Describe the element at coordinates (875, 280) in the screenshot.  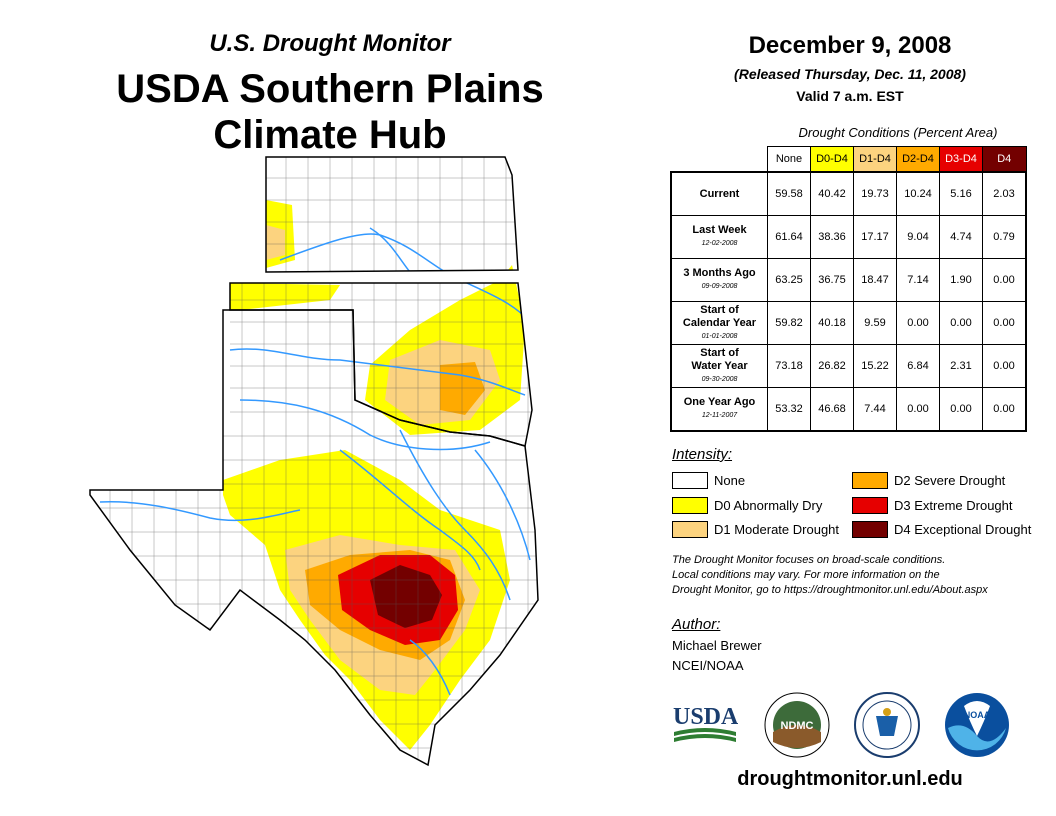
I see `table-cell: 18.47` at that location.